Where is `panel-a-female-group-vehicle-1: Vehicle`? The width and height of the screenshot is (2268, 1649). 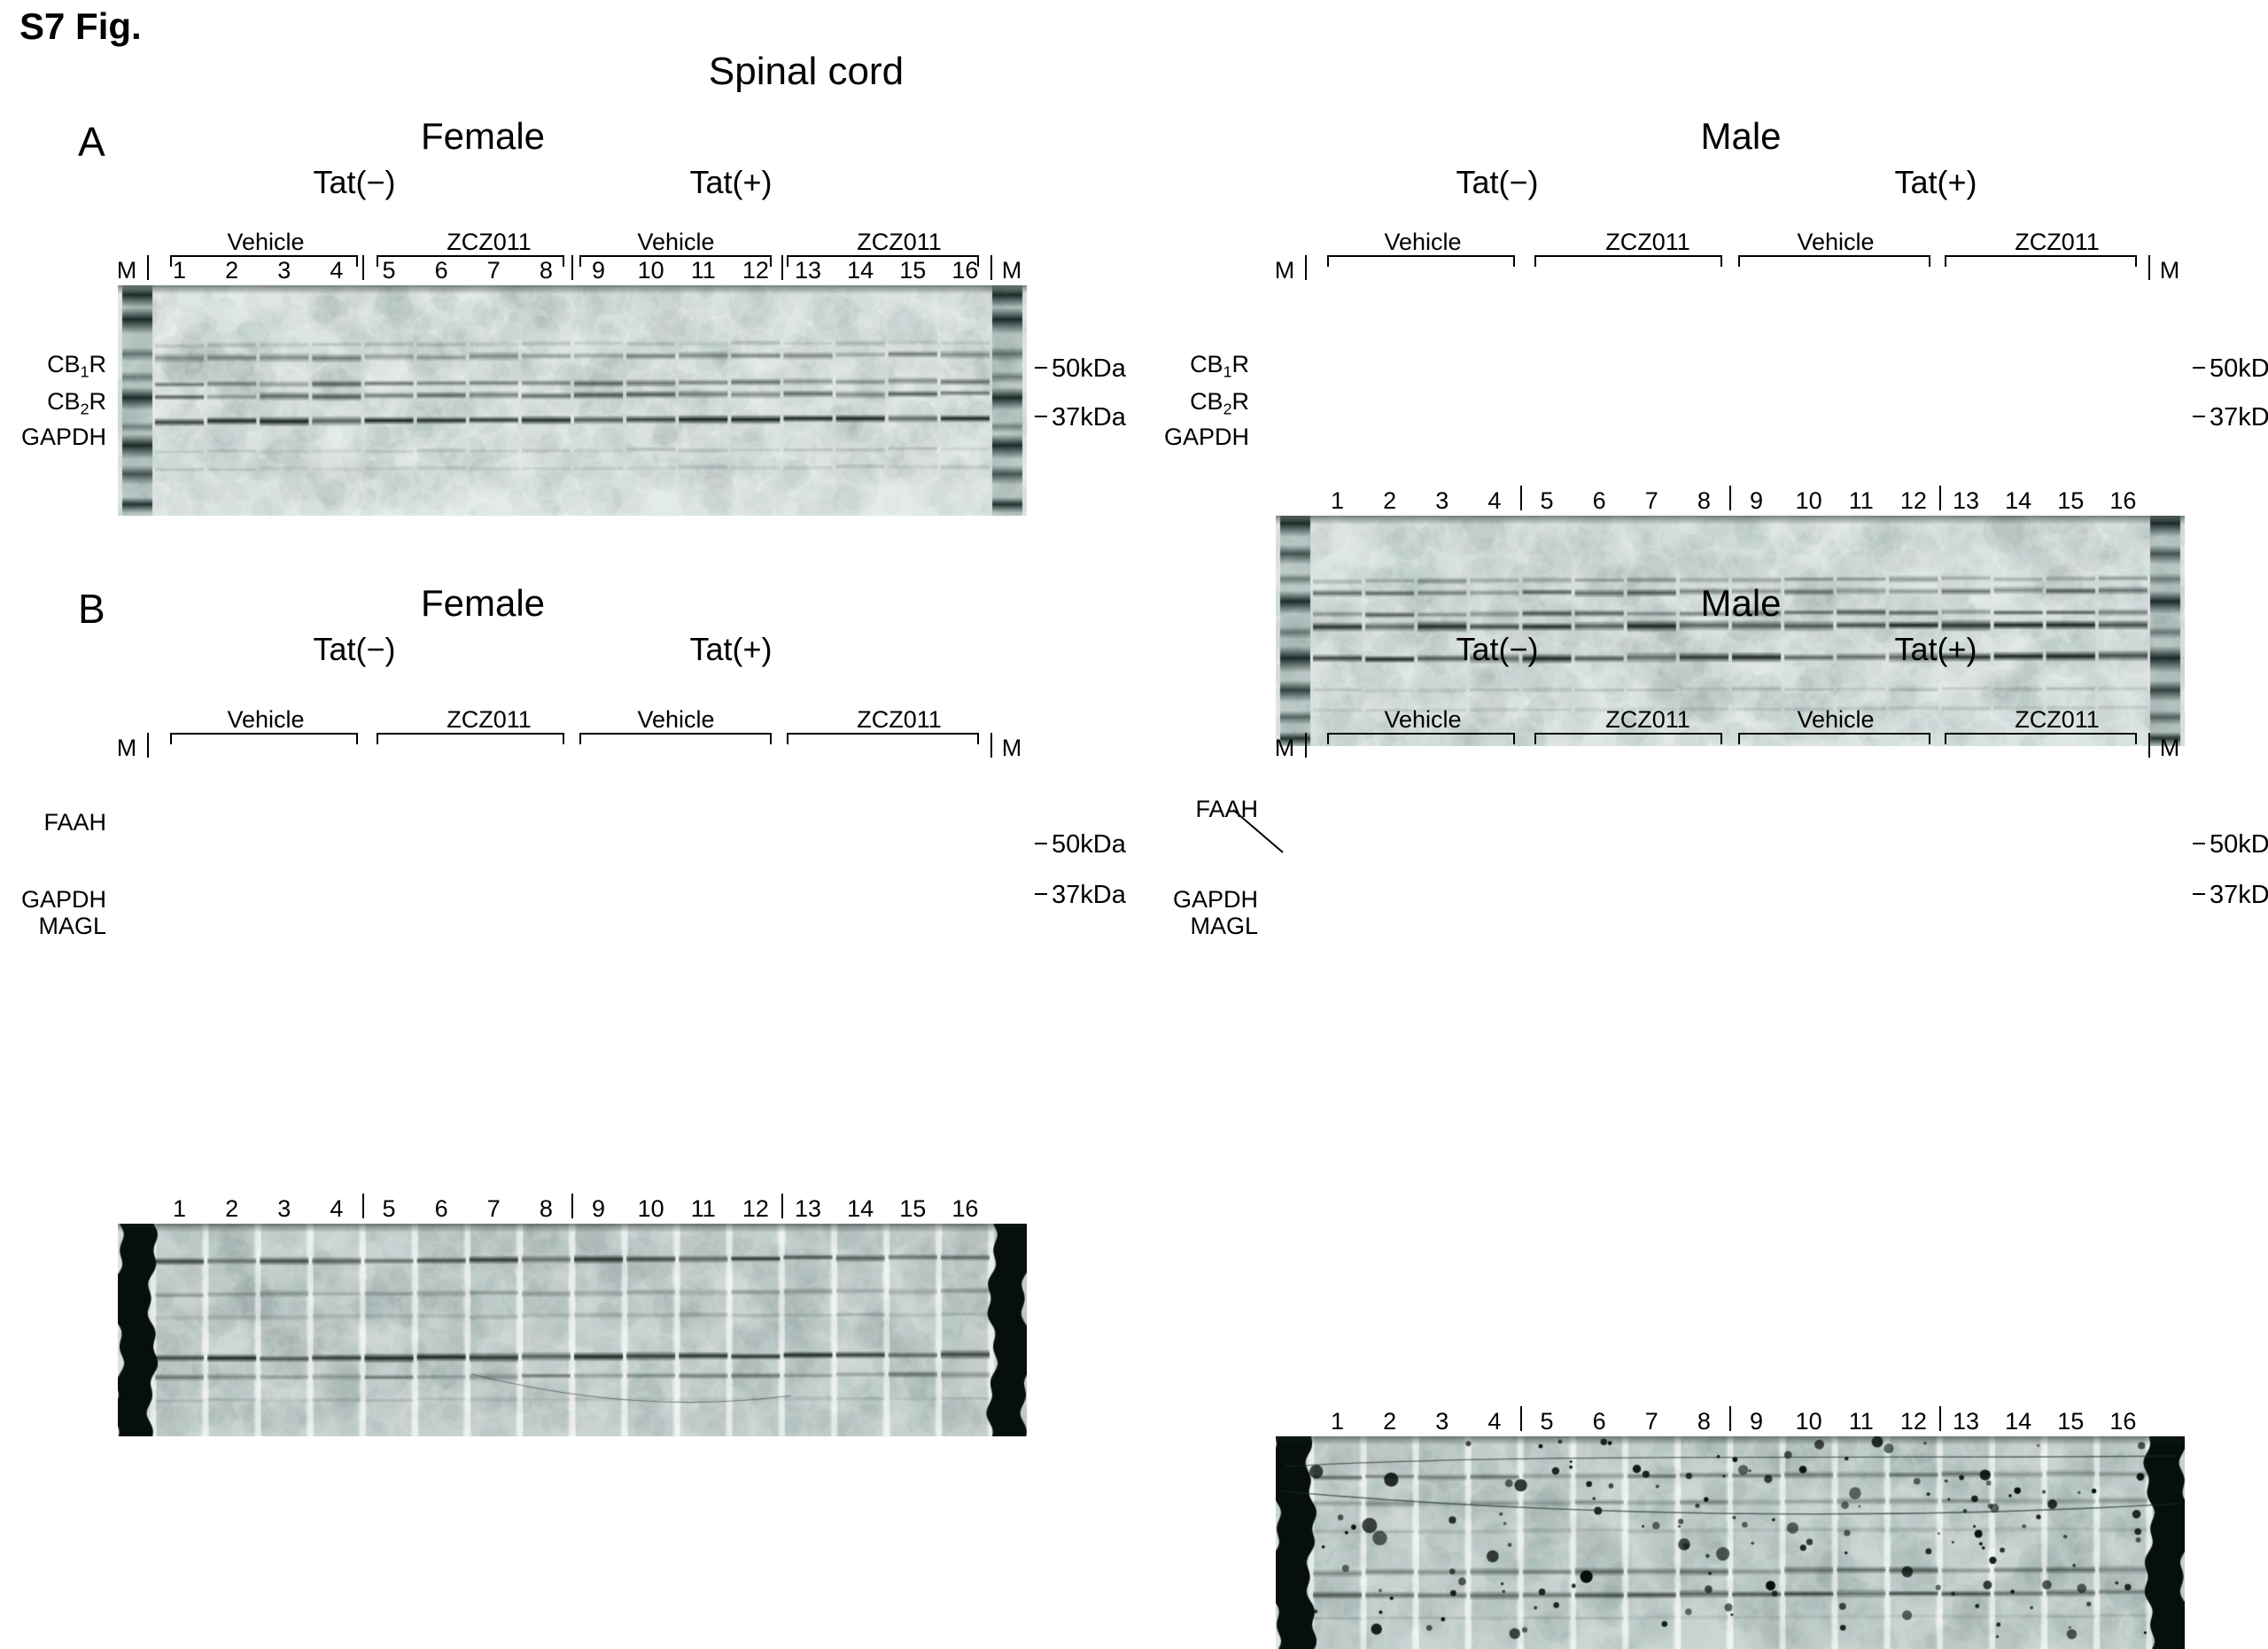 panel-a-female-group-vehicle-1: Vehicle is located at coordinates (266, 242).